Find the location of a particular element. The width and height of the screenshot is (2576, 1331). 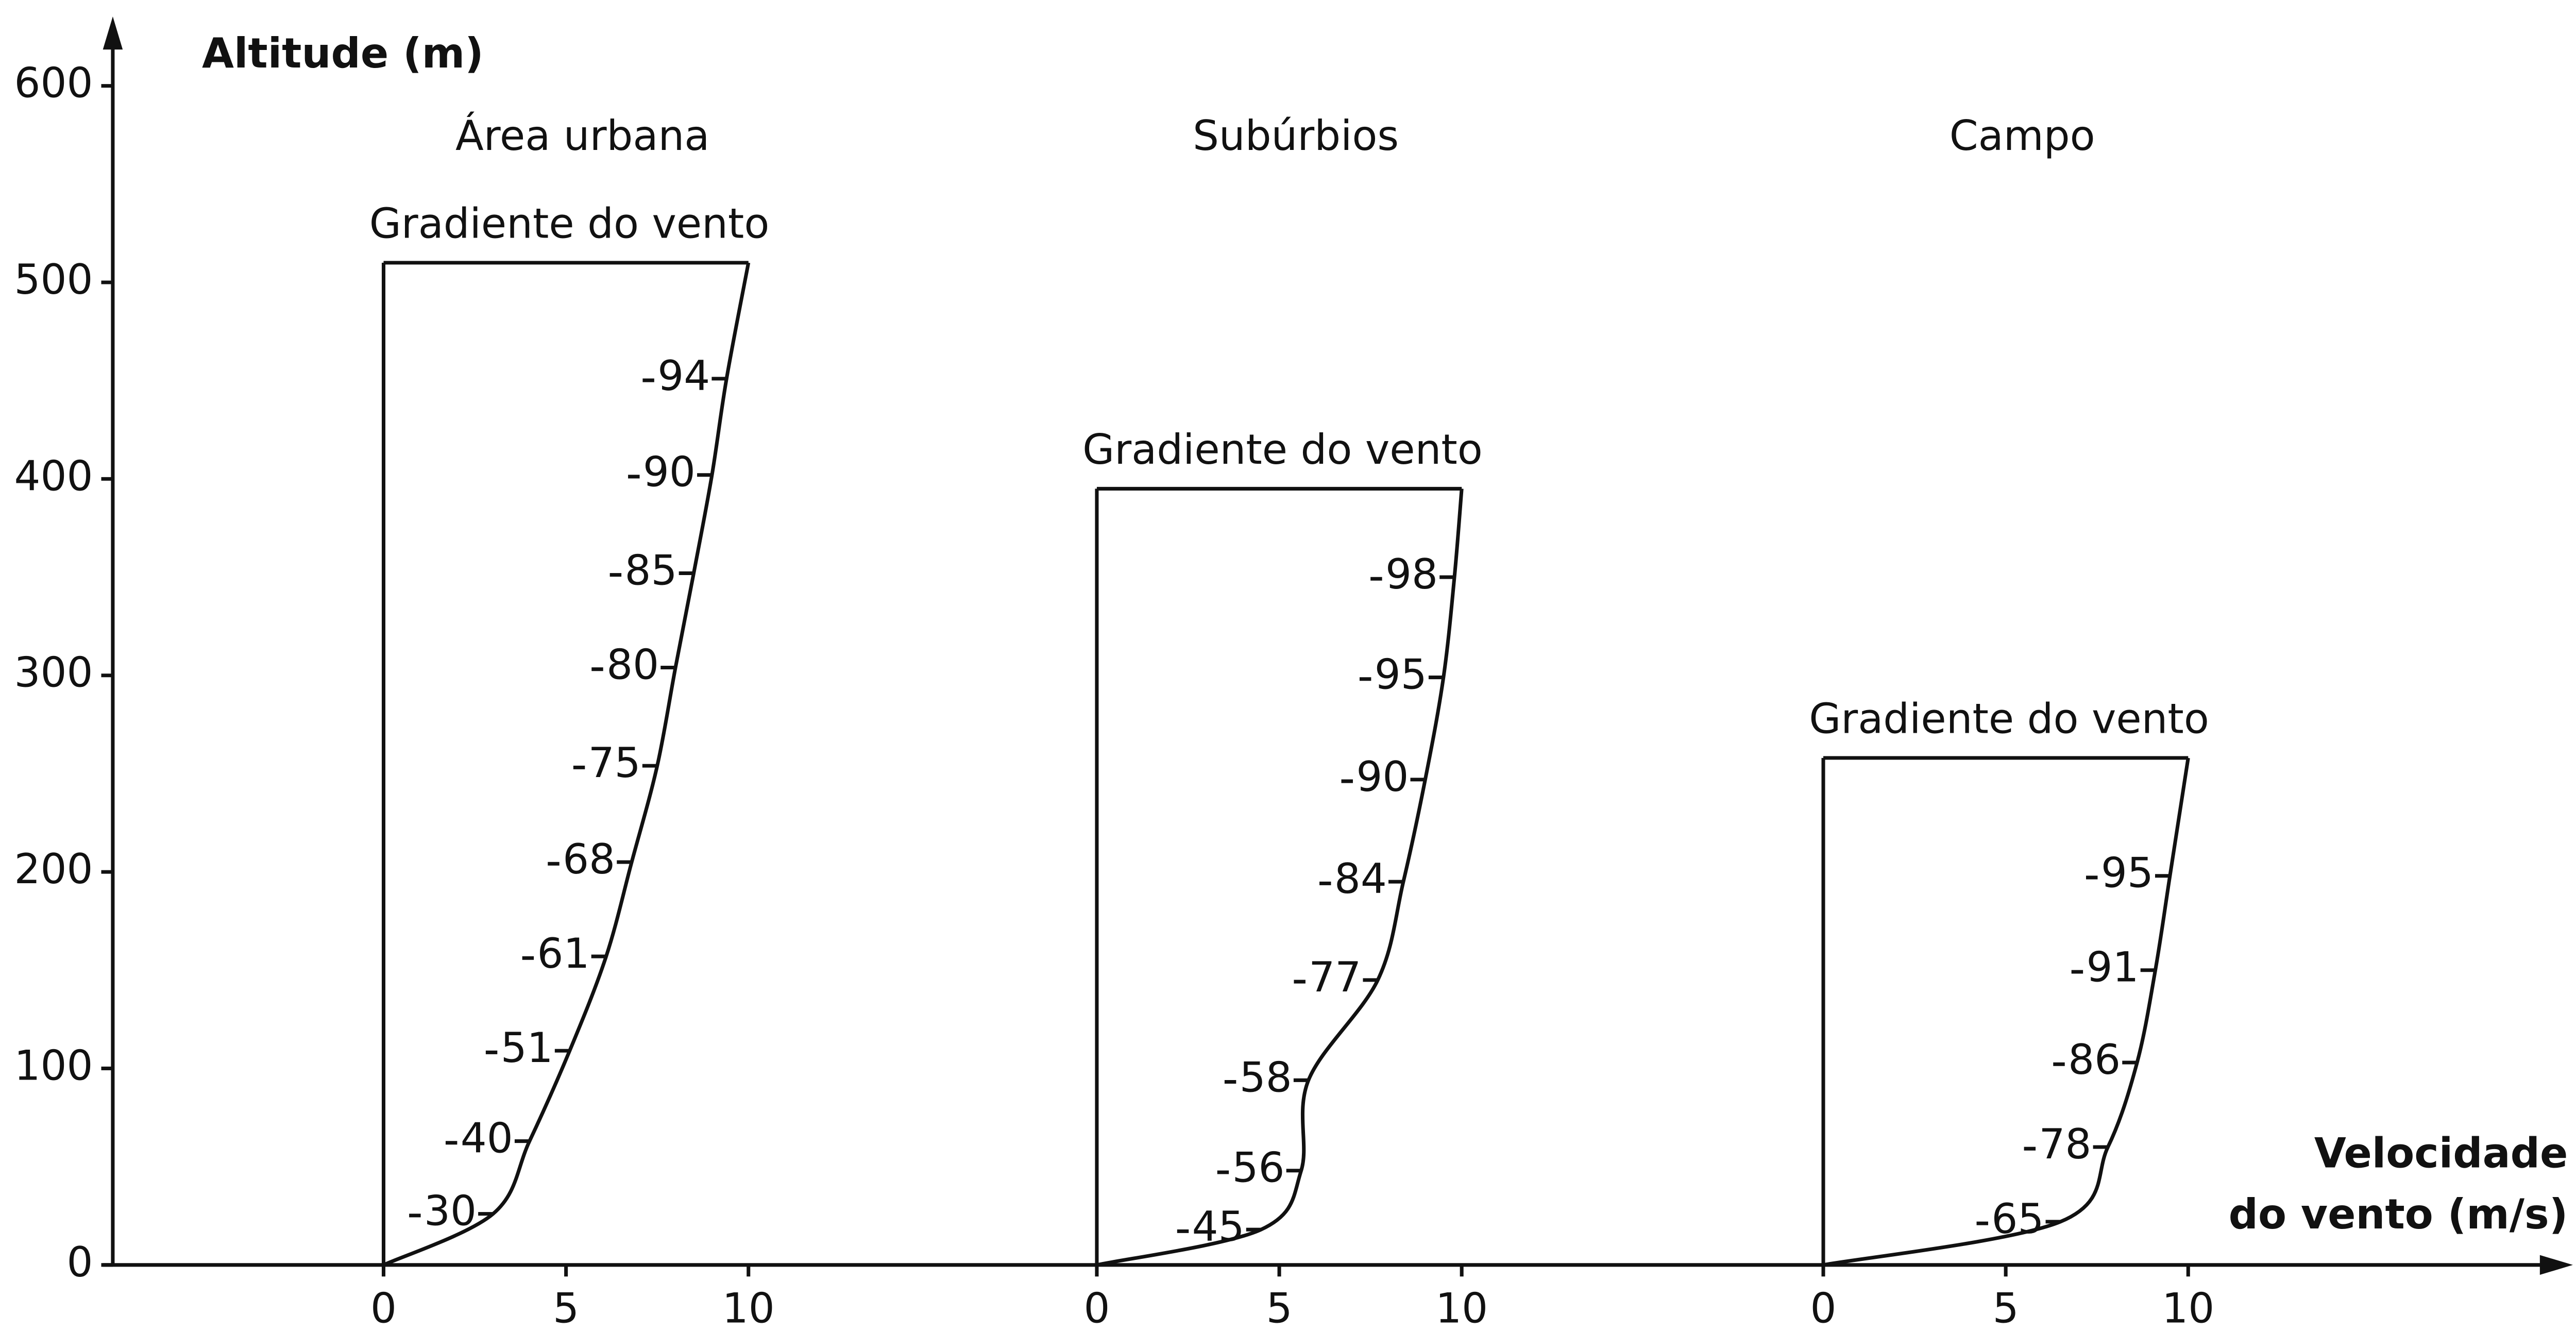

profile-label: 40 is located at coordinates (487, 1138).